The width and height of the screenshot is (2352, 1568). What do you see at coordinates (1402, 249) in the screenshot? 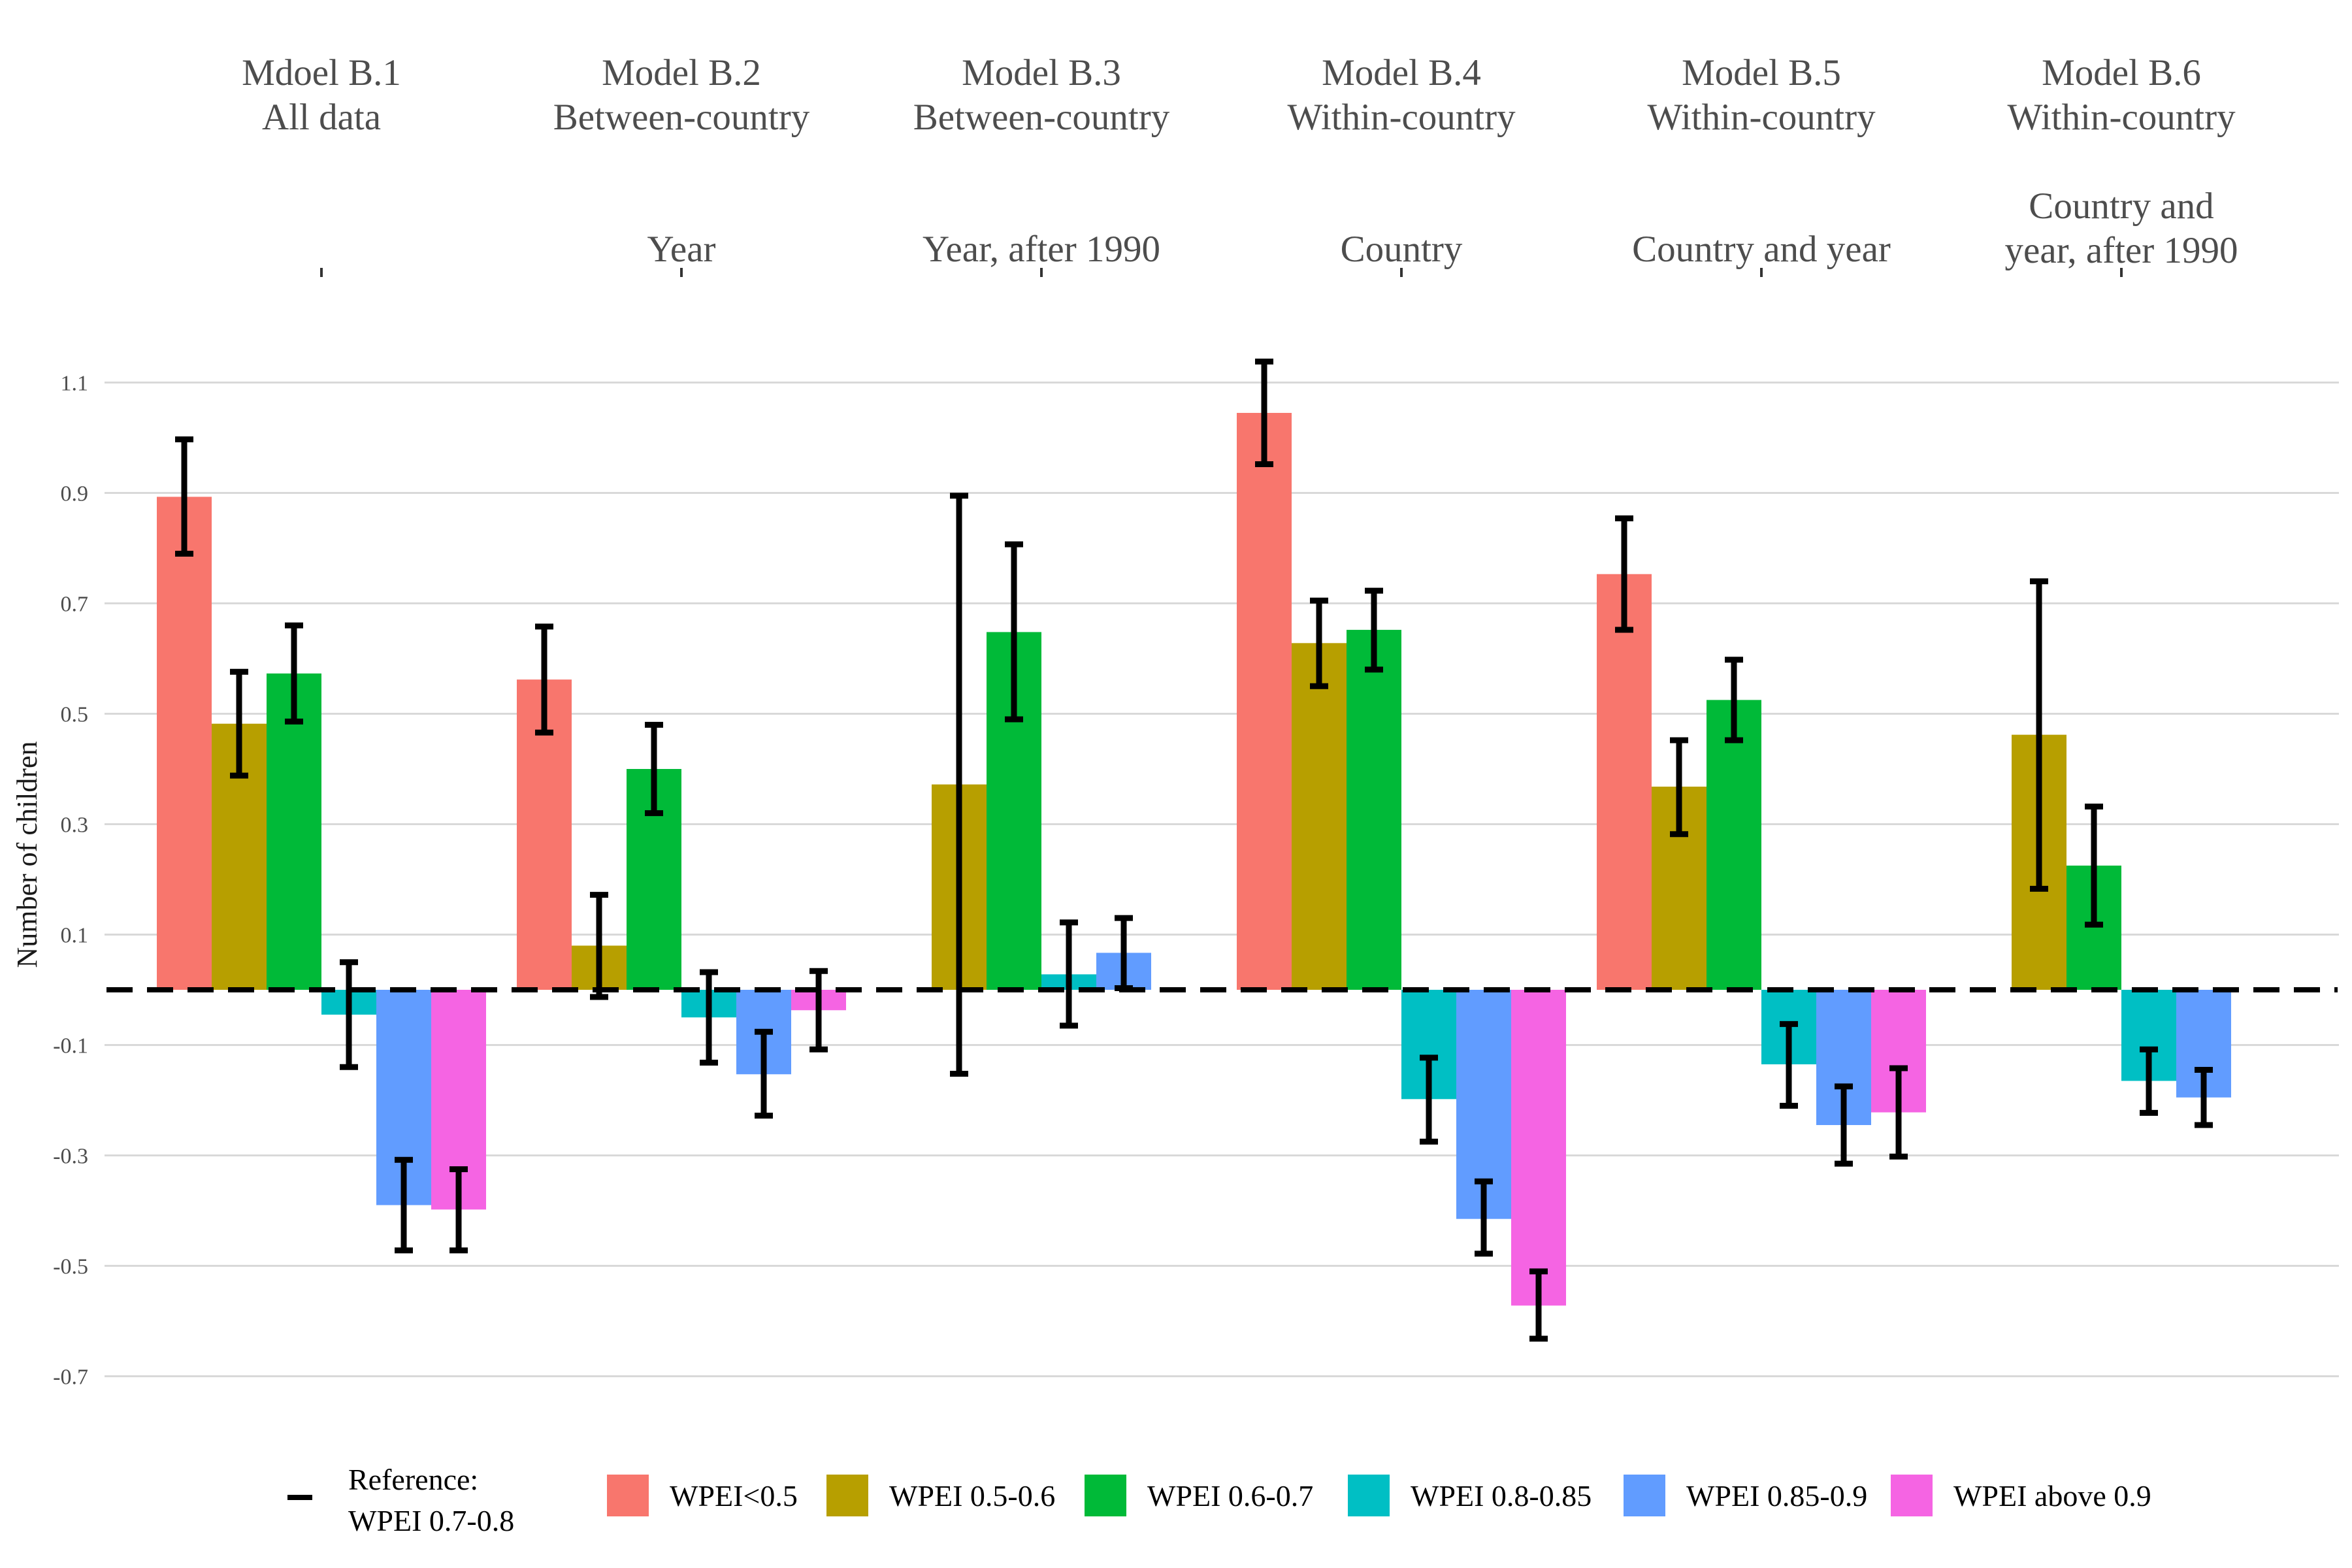
I see `panel-subtitle-line: Country` at bounding box center [1402, 249].